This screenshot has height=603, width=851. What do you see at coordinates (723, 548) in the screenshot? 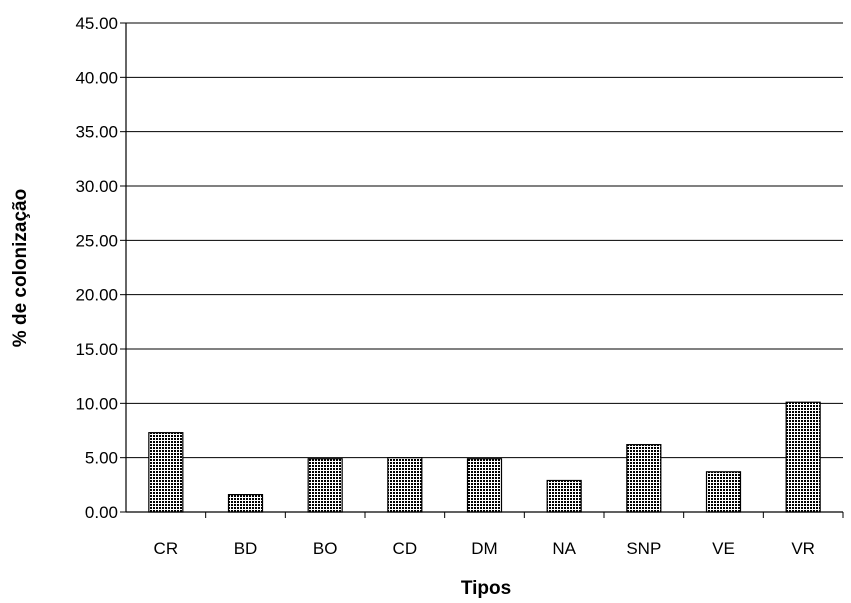
I see `x-tick-label: VE` at bounding box center [723, 548].